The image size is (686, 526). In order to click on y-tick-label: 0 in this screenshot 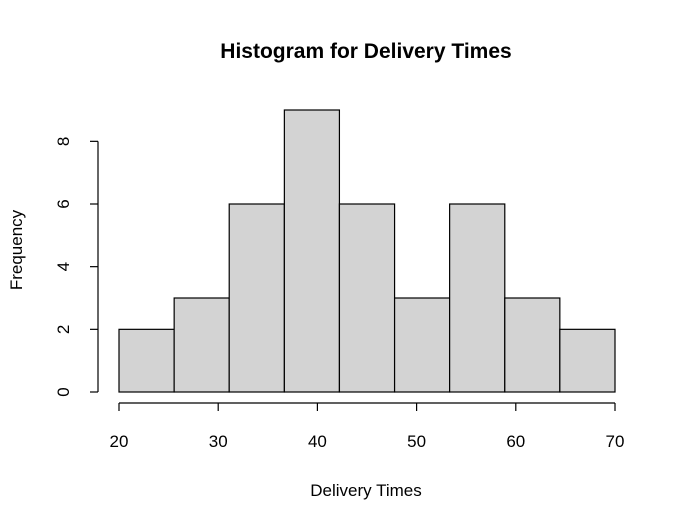, I will do `click(63, 391)`.